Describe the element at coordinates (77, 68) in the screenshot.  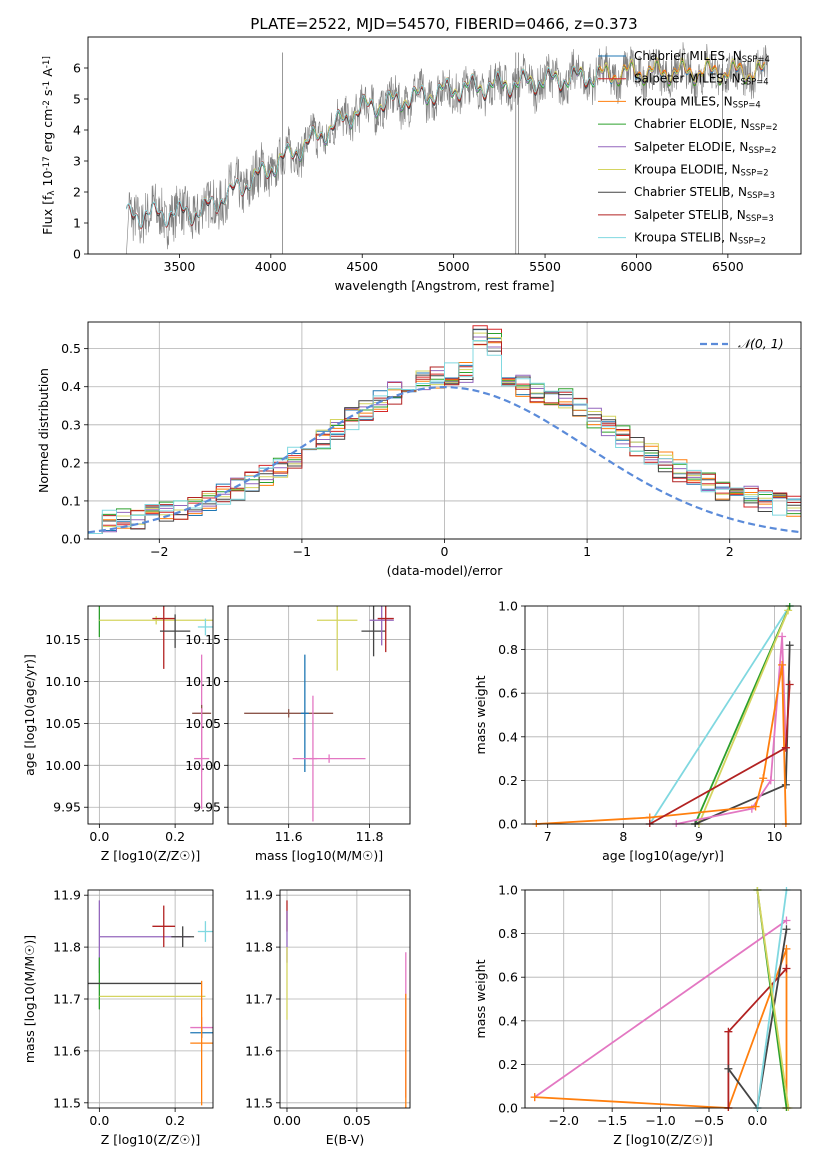
I see `spectrum-ytick-label: 6` at that location.